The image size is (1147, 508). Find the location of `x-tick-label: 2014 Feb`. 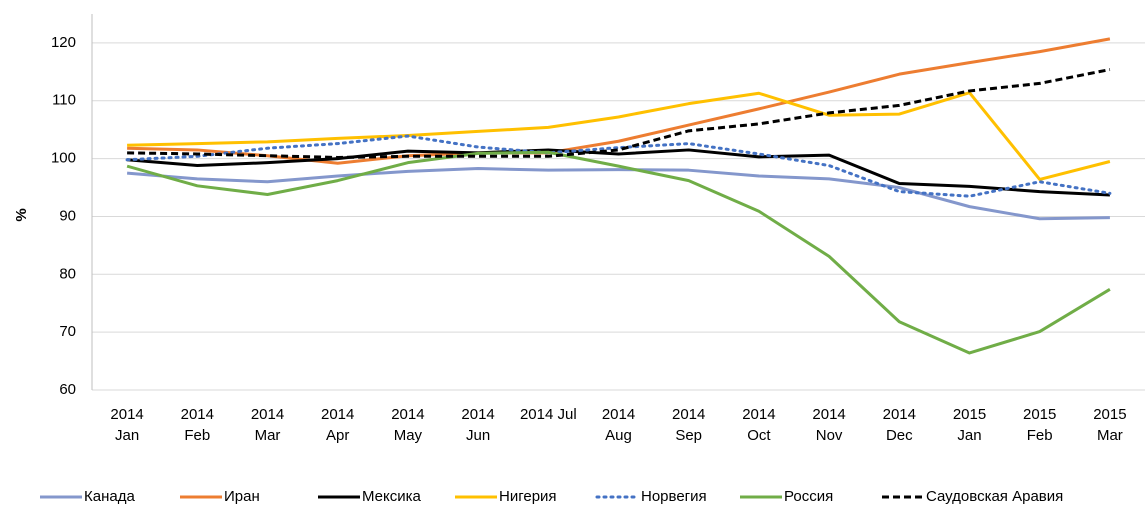

x-tick-label: 2014 Feb is located at coordinates (197, 425).